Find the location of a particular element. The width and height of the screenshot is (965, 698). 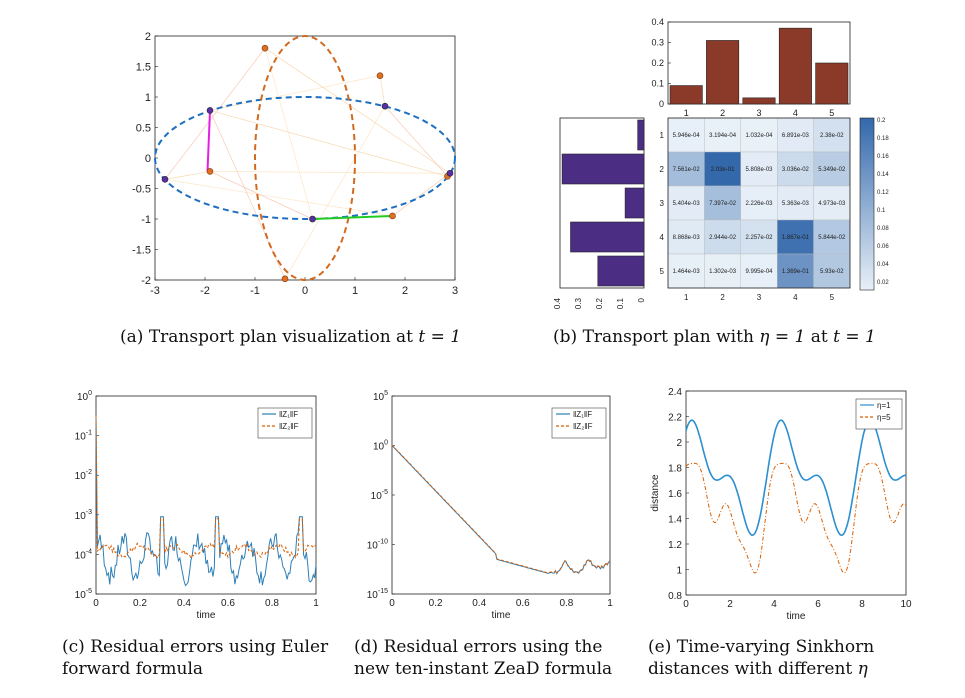

plot-b-left-xtick-label: 0.4 is located at coordinates (557, 303).